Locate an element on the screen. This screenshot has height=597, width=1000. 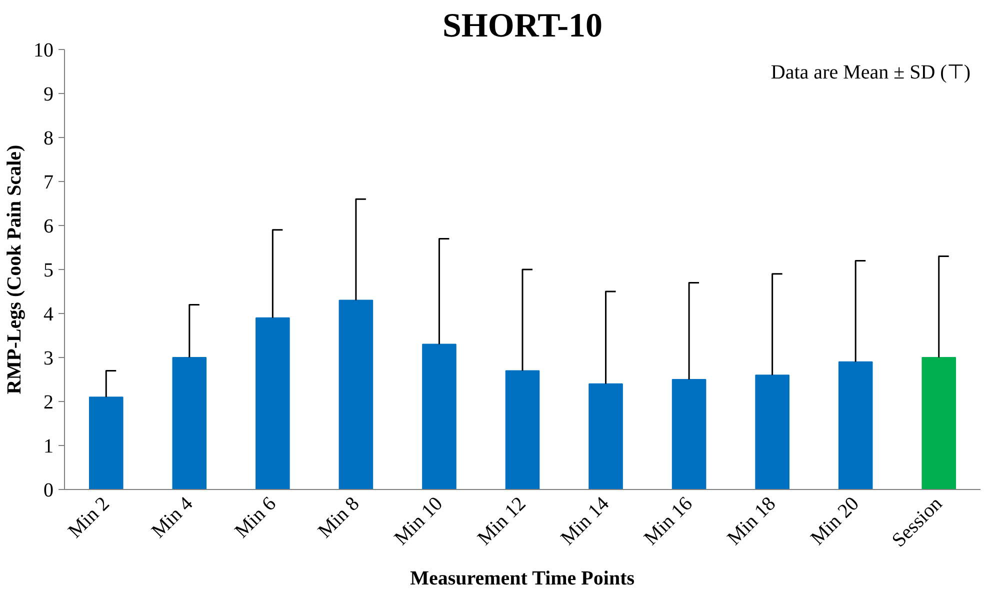
x-tick-label: Min 6 is located at coordinates (255, 517).